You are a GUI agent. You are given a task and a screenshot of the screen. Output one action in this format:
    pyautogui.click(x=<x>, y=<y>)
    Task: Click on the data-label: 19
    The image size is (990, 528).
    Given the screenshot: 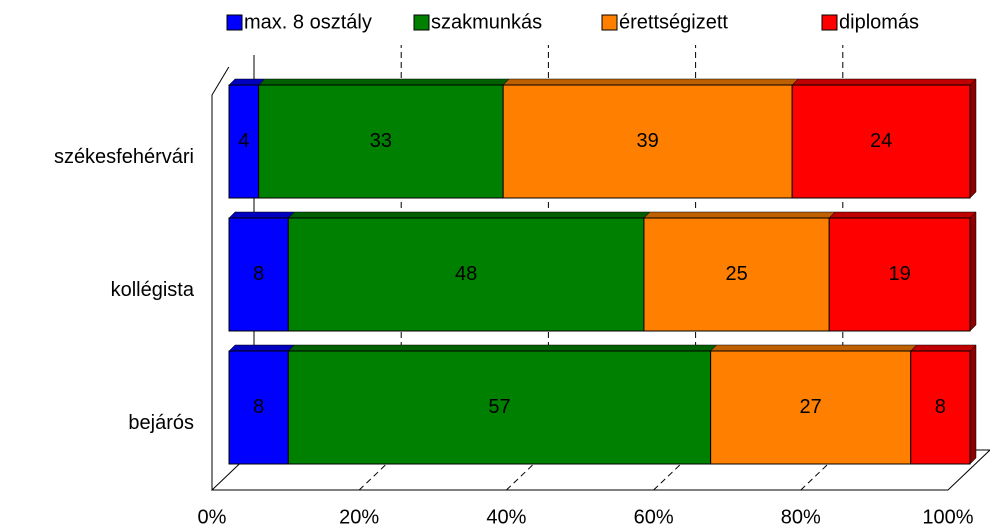 What is the action you would take?
    pyautogui.click(x=899, y=274)
    